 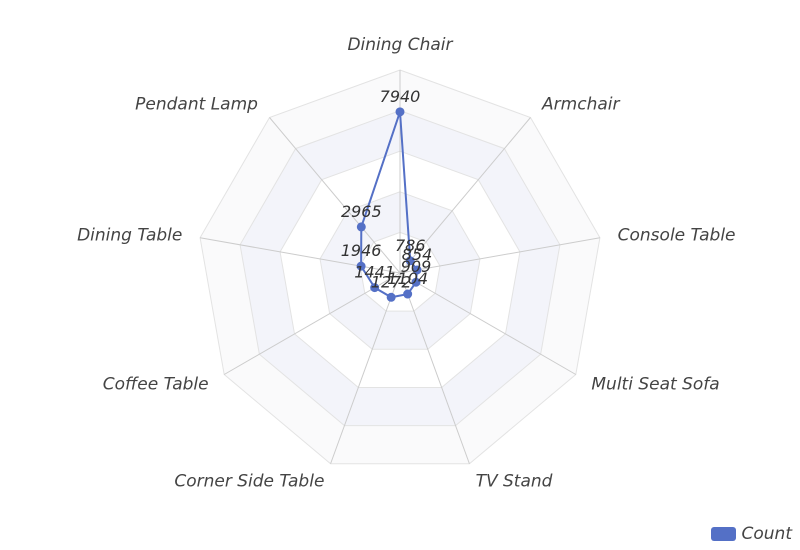 What do you see at coordinates (389, 205) in the screenshot?
I see `series-line` at bounding box center [389, 205].